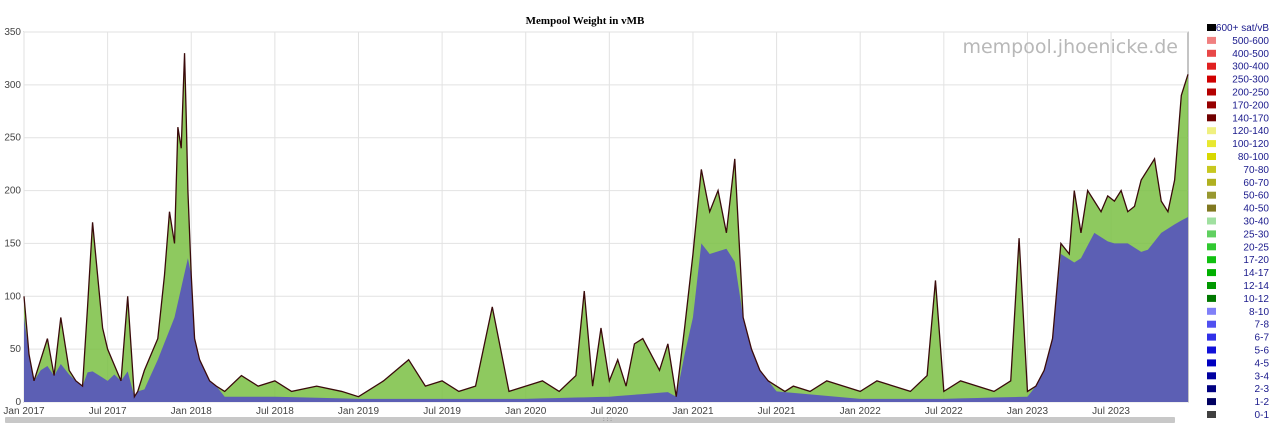  I want to click on x-tick-label: Jan 2018, so click(192, 411).